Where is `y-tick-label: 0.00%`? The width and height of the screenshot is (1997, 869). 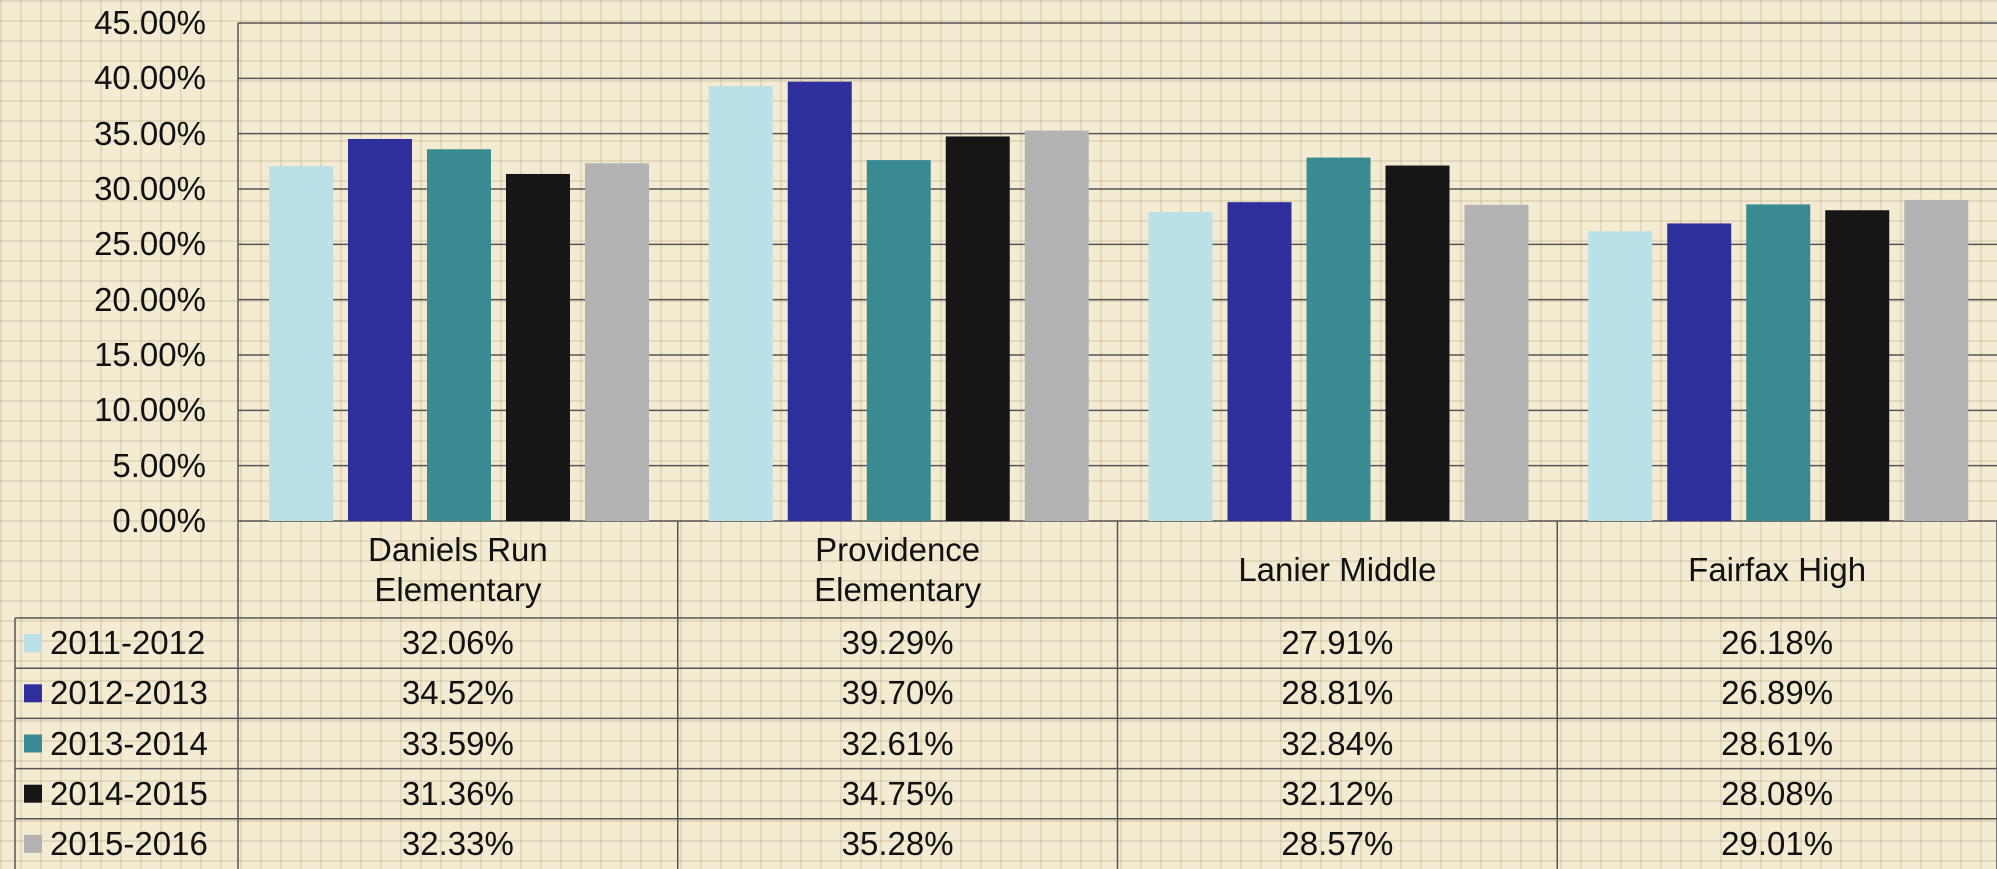
y-tick-label: 0.00% is located at coordinates (159, 520).